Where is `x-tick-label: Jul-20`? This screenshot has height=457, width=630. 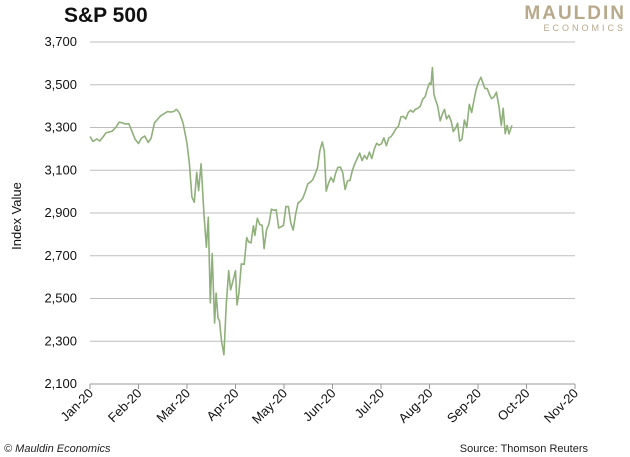
x-tick-label: Jul-20 is located at coordinates (369, 404).